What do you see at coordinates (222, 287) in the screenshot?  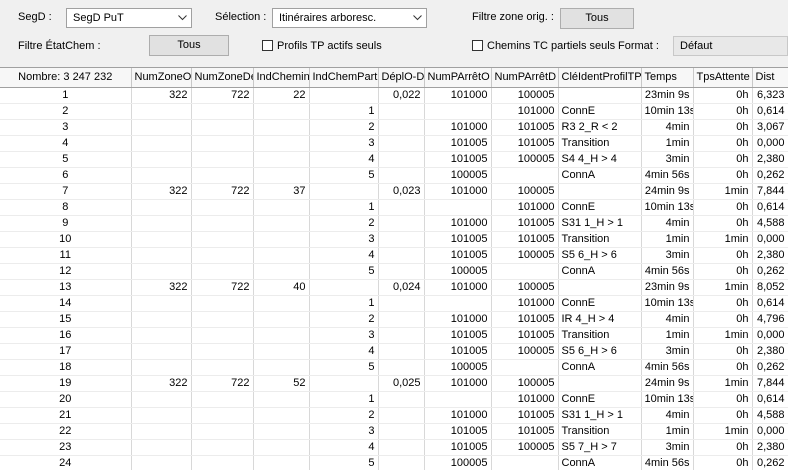 I see `table-cell: 722` at bounding box center [222, 287].